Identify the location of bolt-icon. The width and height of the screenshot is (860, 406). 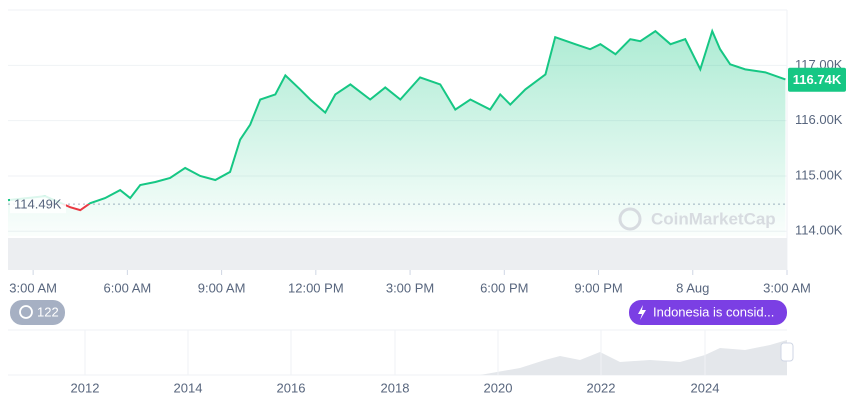
(642, 312).